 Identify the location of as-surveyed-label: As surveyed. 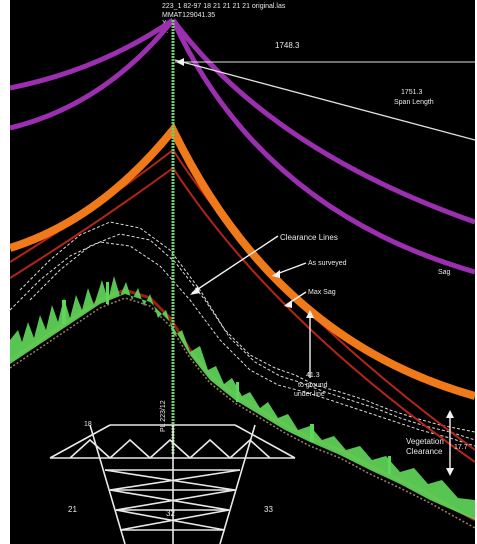
(327, 263).